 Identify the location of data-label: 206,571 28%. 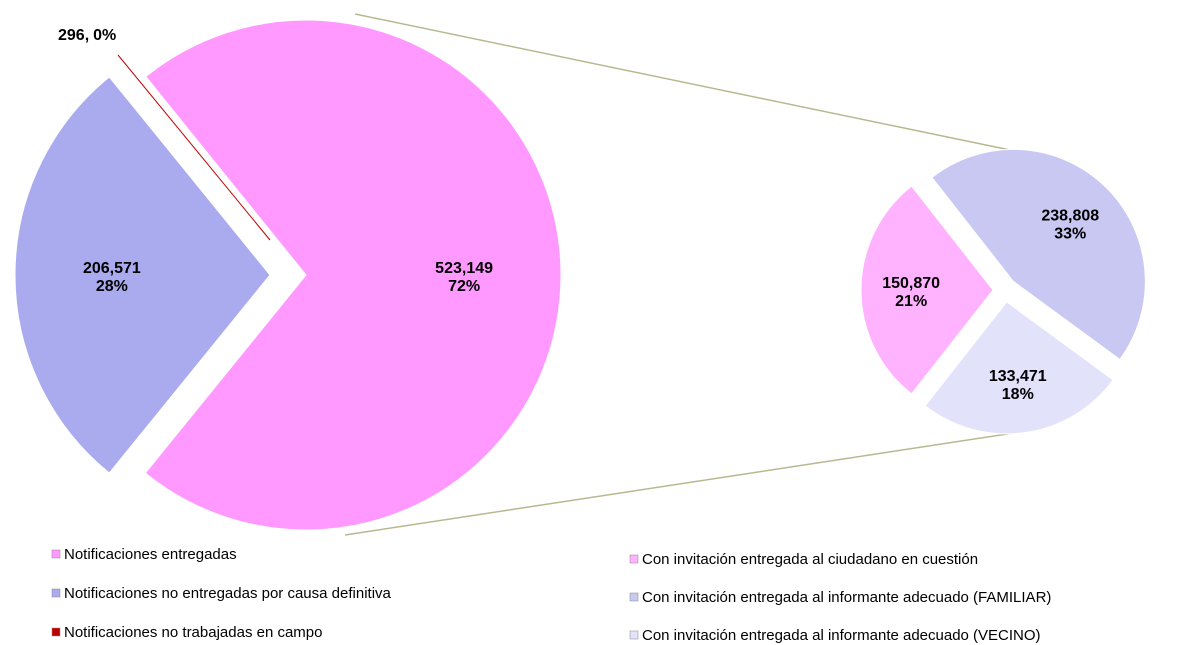
(112, 277).